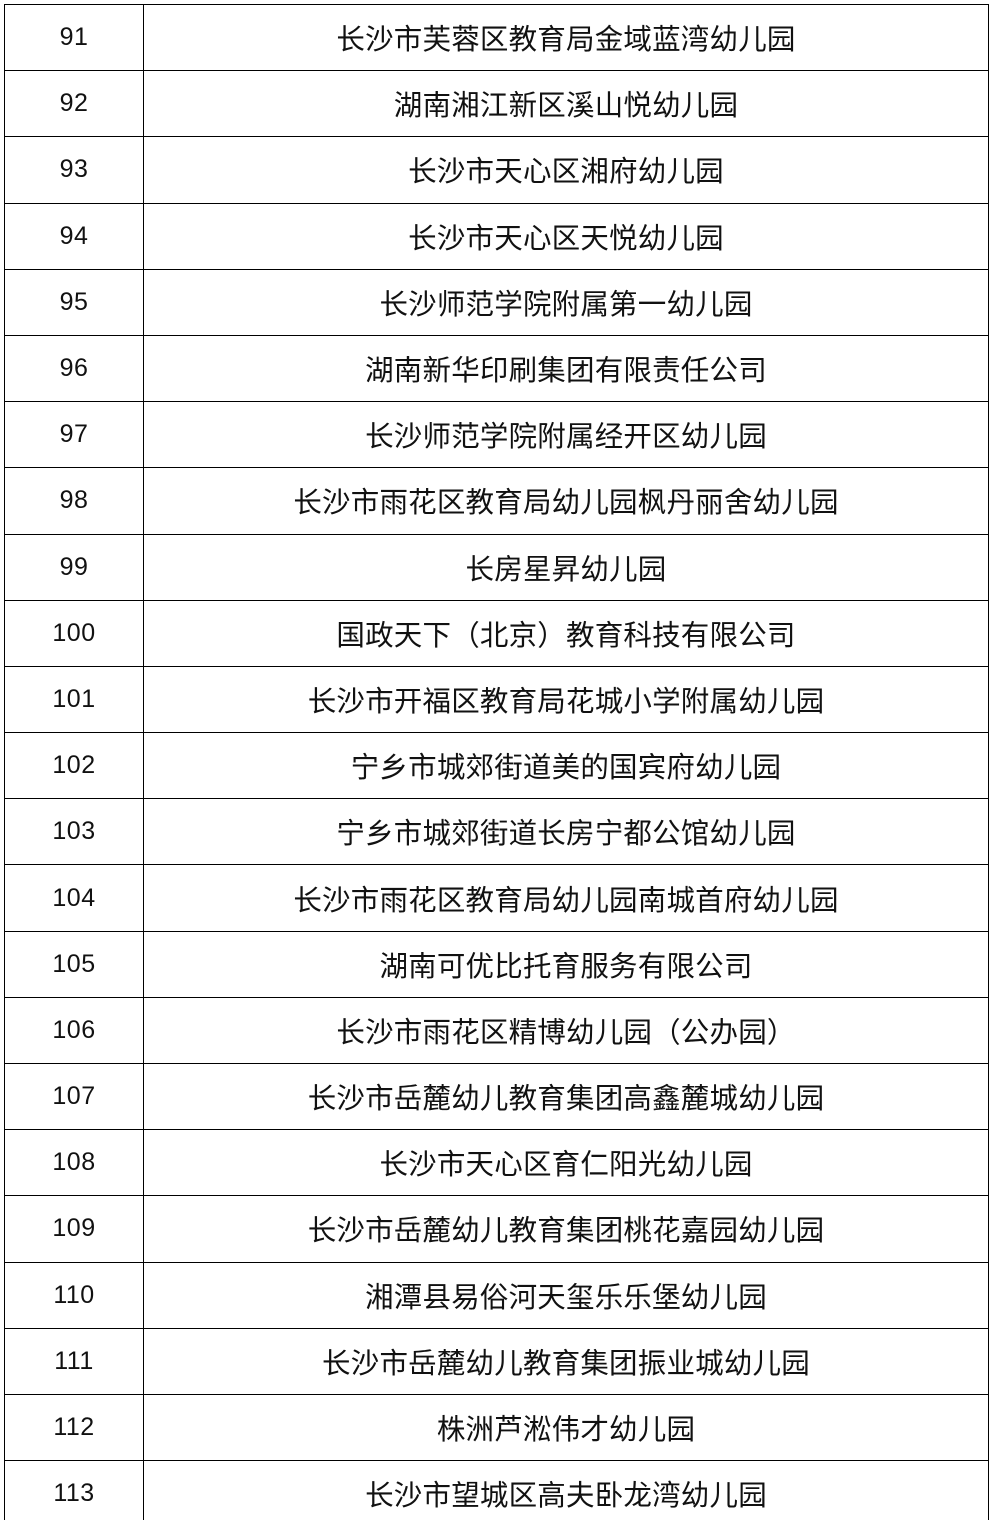 The image size is (993, 1520). I want to click on table-row: 106 长沙市雨花区精博幼儿园（公办园）, so click(496, 1030).